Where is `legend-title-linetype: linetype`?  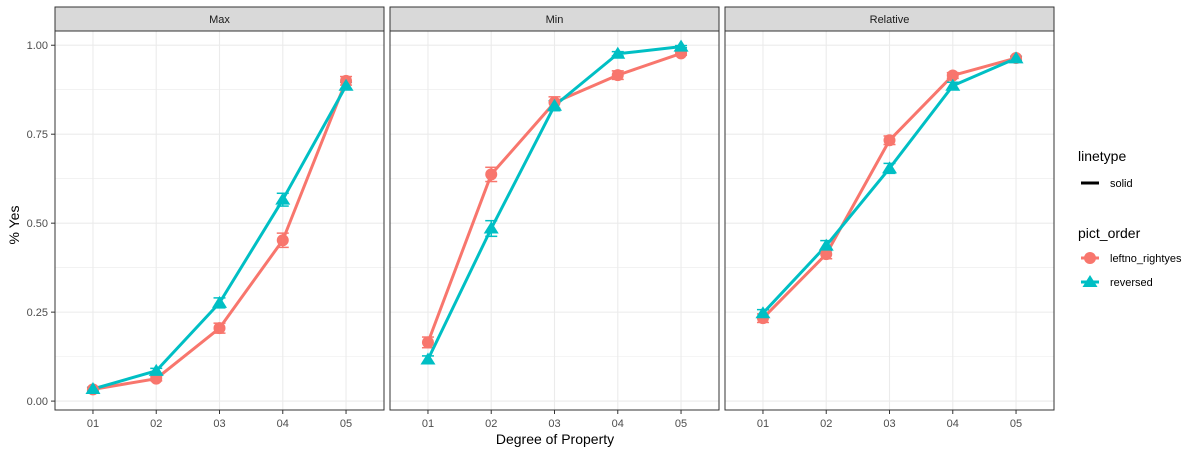 legend-title-linetype: linetype is located at coordinates (1102, 156).